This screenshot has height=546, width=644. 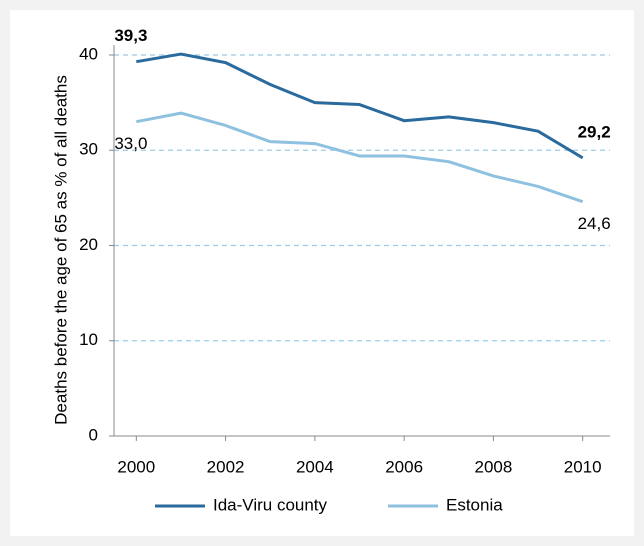 What do you see at coordinates (93, 434) in the screenshot?
I see `y-tick-label: 0` at bounding box center [93, 434].